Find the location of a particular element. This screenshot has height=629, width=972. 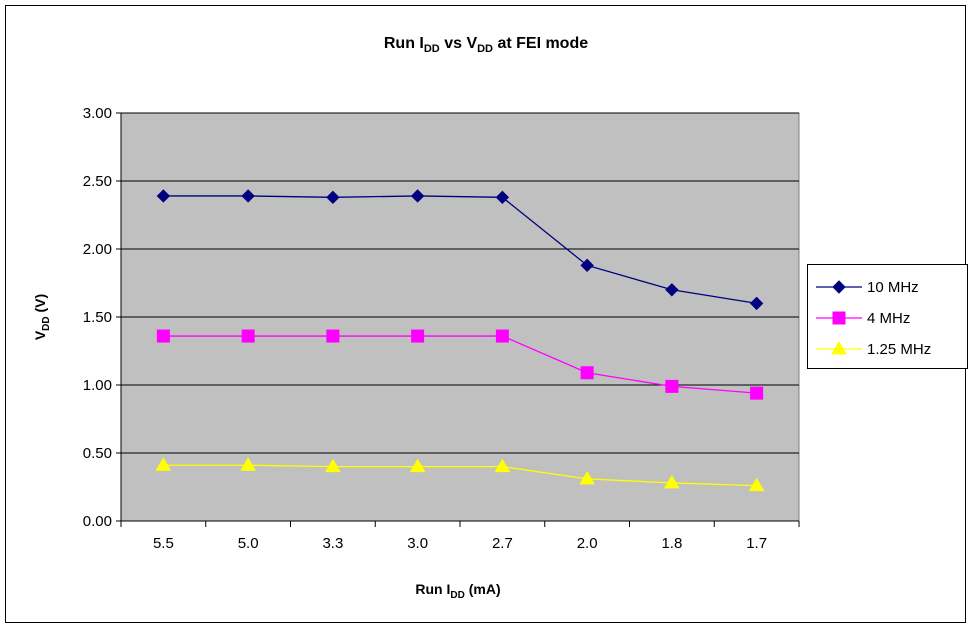

y-tick-label: 0.00 is located at coordinates (97, 521).